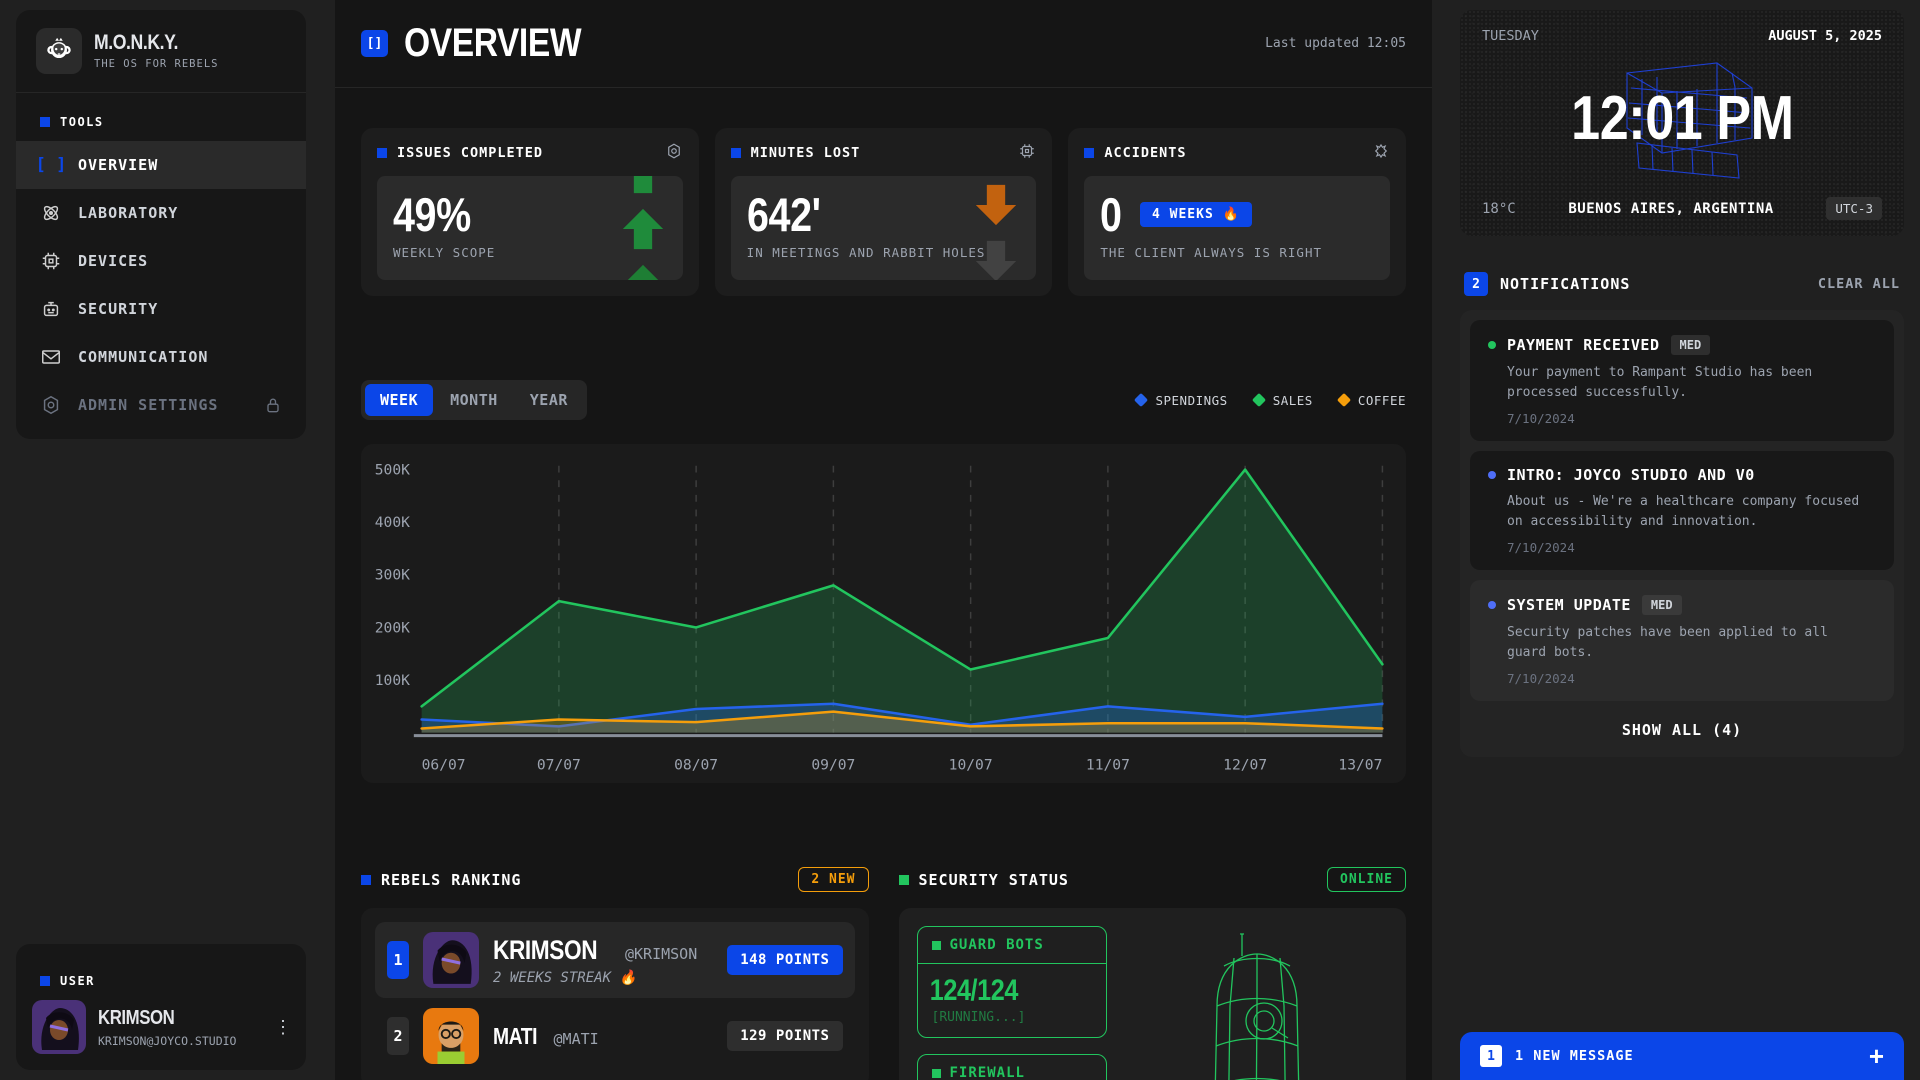 The width and height of the screenshot is (1920, 1080). Describe the element at coordinates (161, 977) in the screenshot. I see `user-section-label: USER` at that location.